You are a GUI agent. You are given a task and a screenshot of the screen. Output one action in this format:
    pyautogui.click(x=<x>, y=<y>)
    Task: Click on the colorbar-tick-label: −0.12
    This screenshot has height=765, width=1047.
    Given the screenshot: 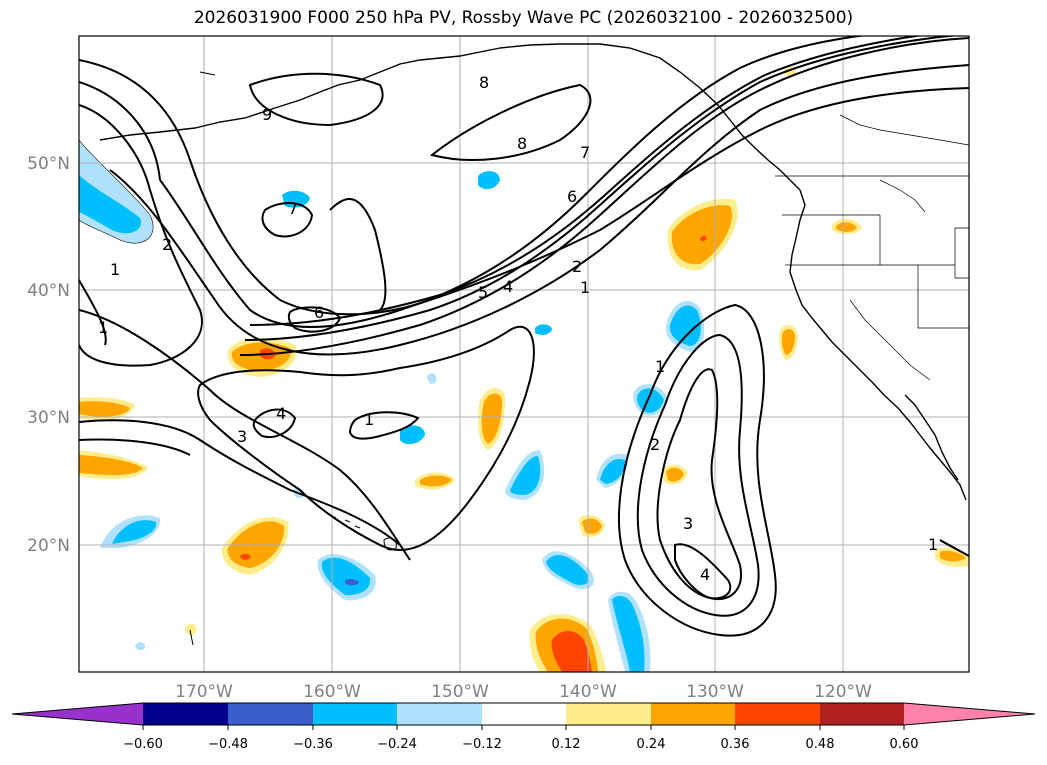 What is the action you would take?
    pyautogui.click(x=482, y=744)
    